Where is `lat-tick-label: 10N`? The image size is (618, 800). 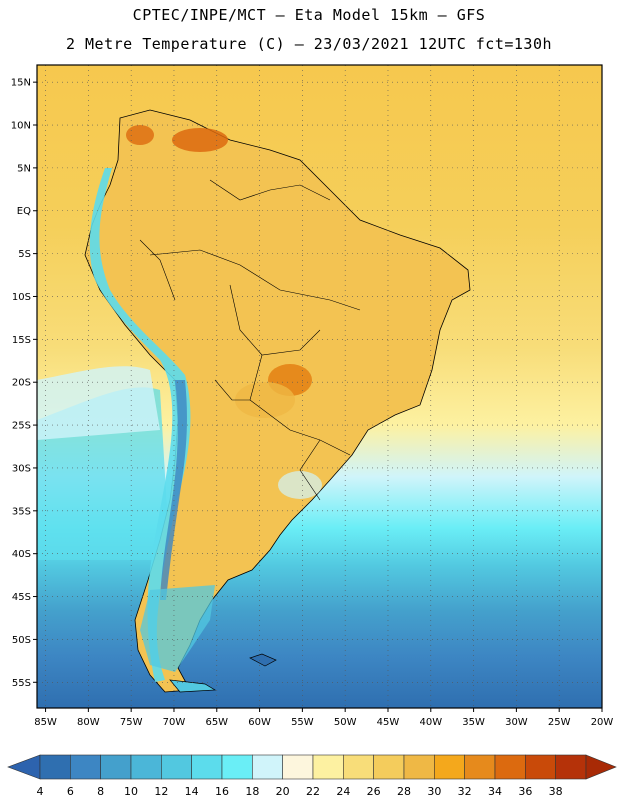 lat-tick-label: 10N is located at coordinates (21, 126).